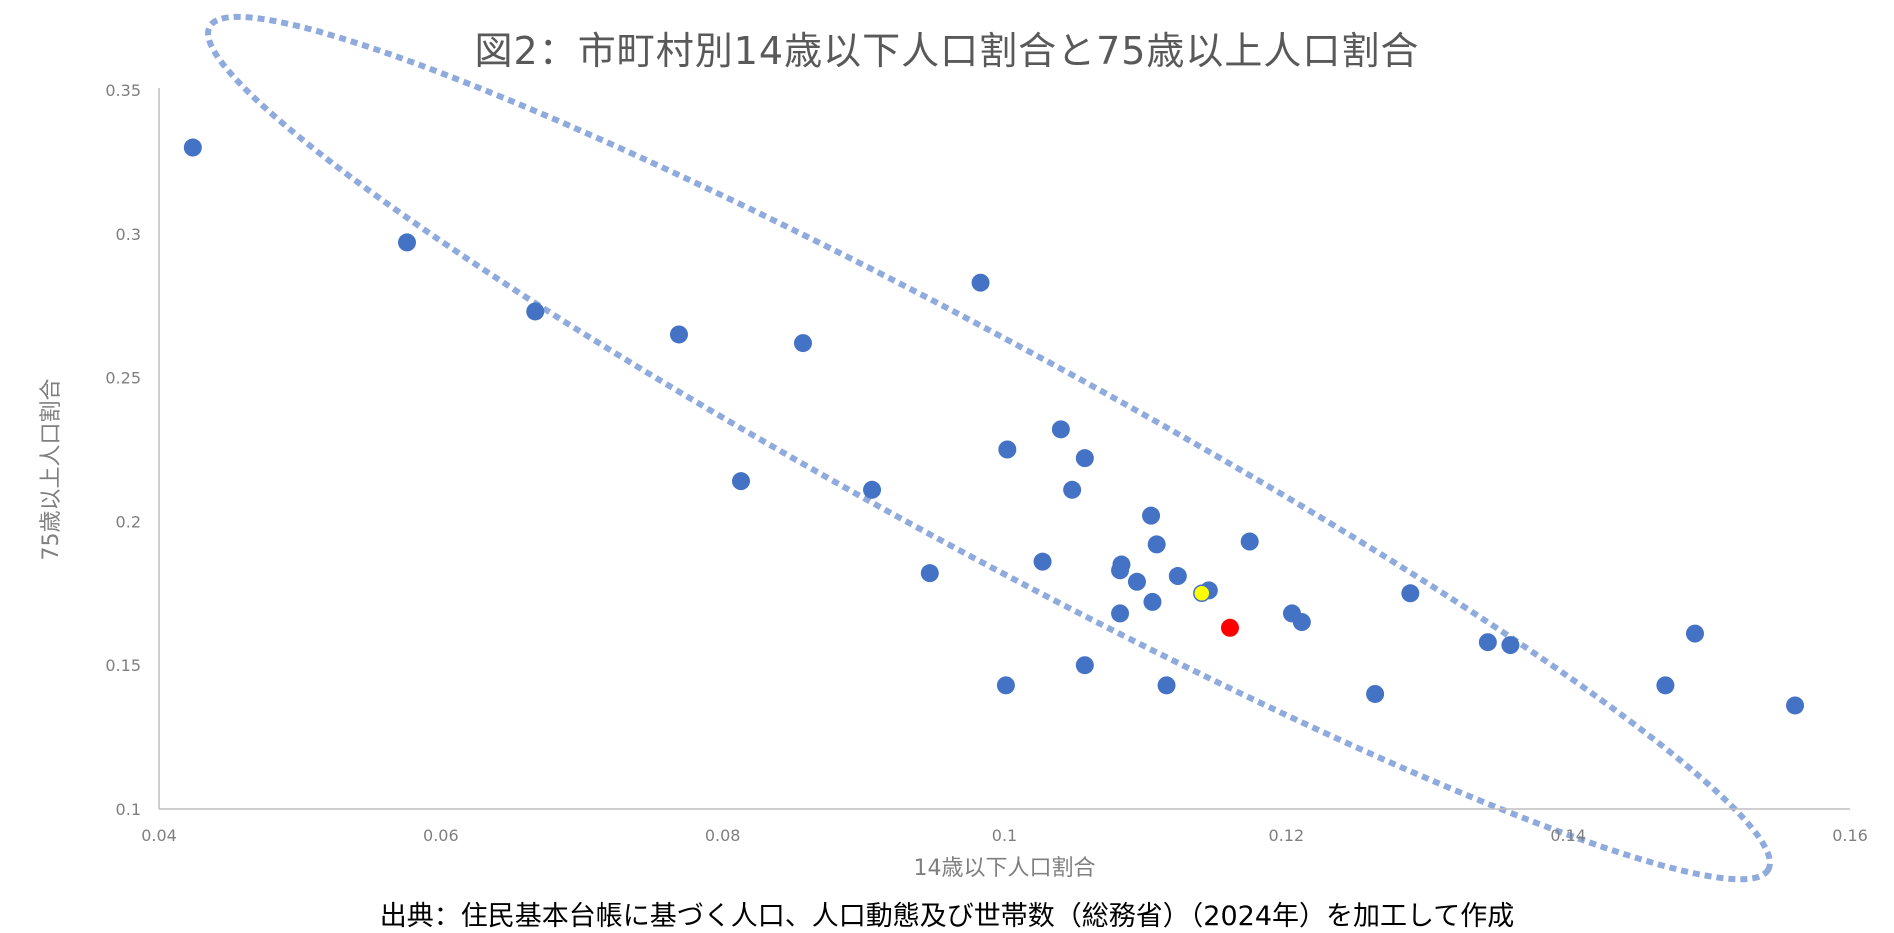 Image resolution: width=1894 pixels, height=933 pixels. What do you see at coordinates (128, 809) in the screenshot?
I see `y-tick-label: 0.1` at bounding box center [128, 809].